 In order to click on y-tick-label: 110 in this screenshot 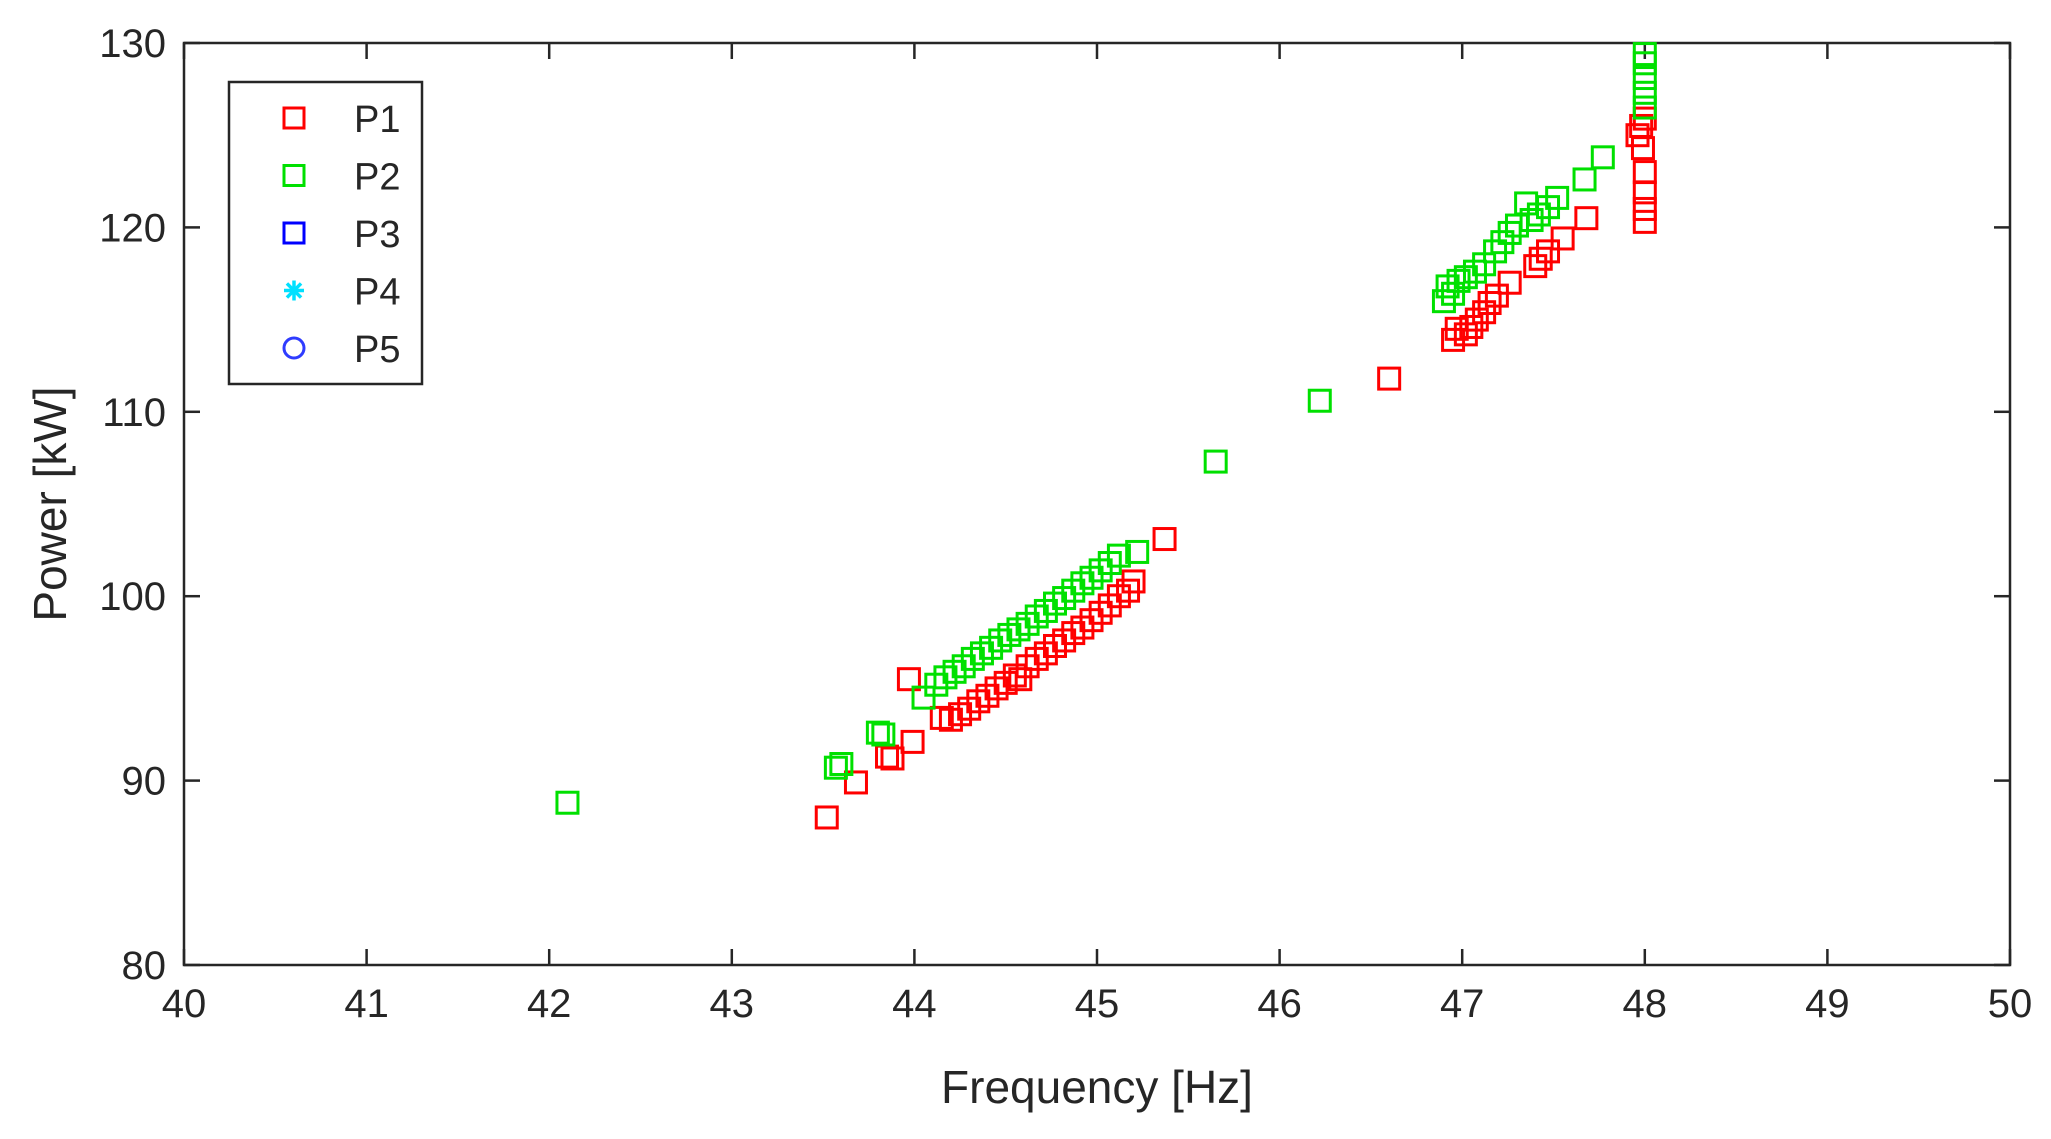, I will do `click(134, 413)`.